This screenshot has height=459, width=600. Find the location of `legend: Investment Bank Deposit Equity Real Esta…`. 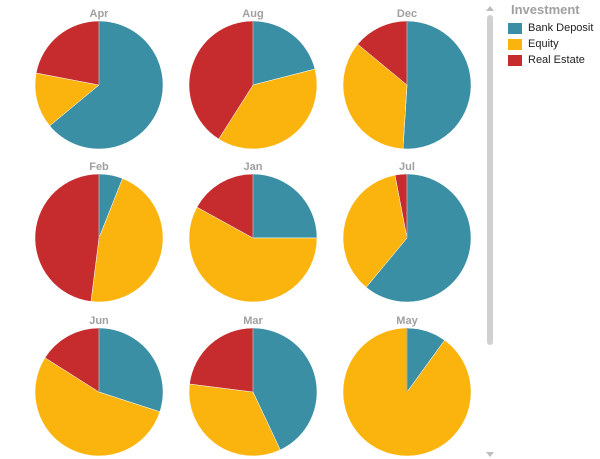

legend: Investment Bank Deposit Equity Real Esta… is located at coordinates (553, 35).